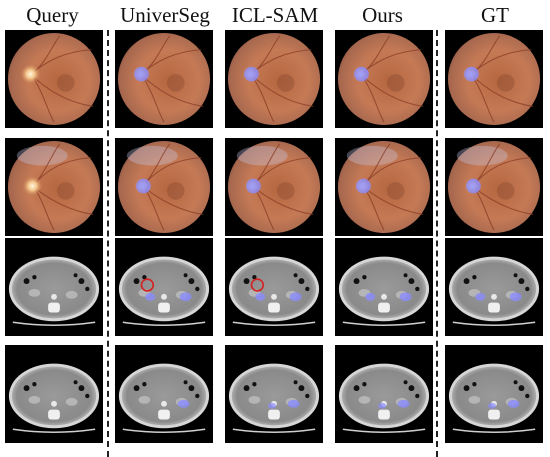 The height and width of the screenshot is (457, 550). I want to click on column-header-ours: Ours, so click(382, 15).